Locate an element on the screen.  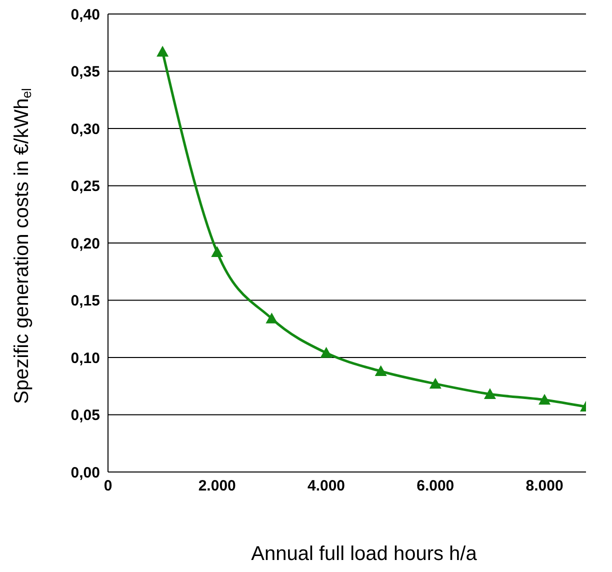
x-tick-label: 6.000 is located at coordinates (435, 486).